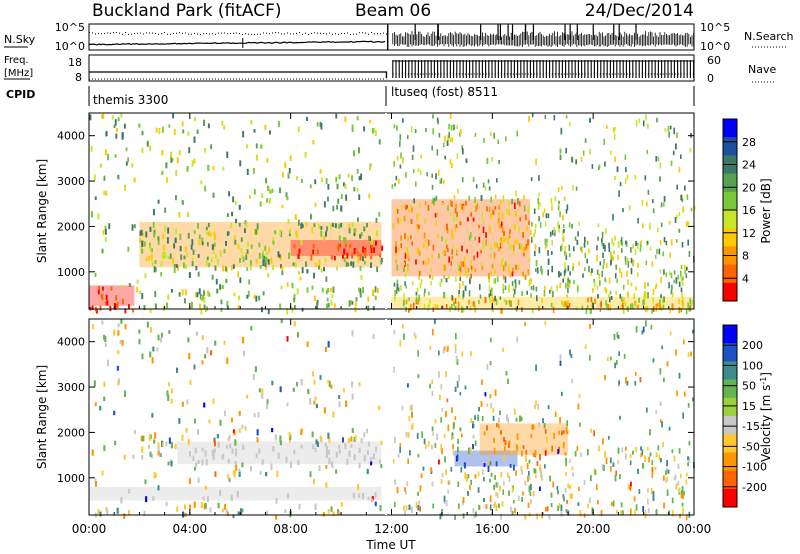 Image resolution: width=800 pixels, height=554 pixels. I want to click on noise-tick-high-right: 10^5, so click(715, 27).